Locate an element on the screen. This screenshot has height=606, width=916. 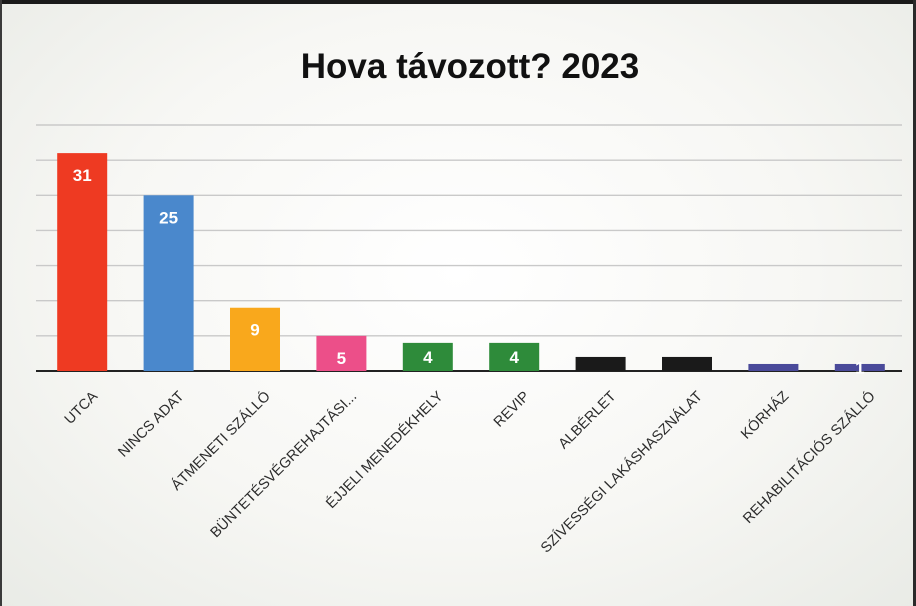
x-tick-label: REVIP is located at coordinates (512, 410).